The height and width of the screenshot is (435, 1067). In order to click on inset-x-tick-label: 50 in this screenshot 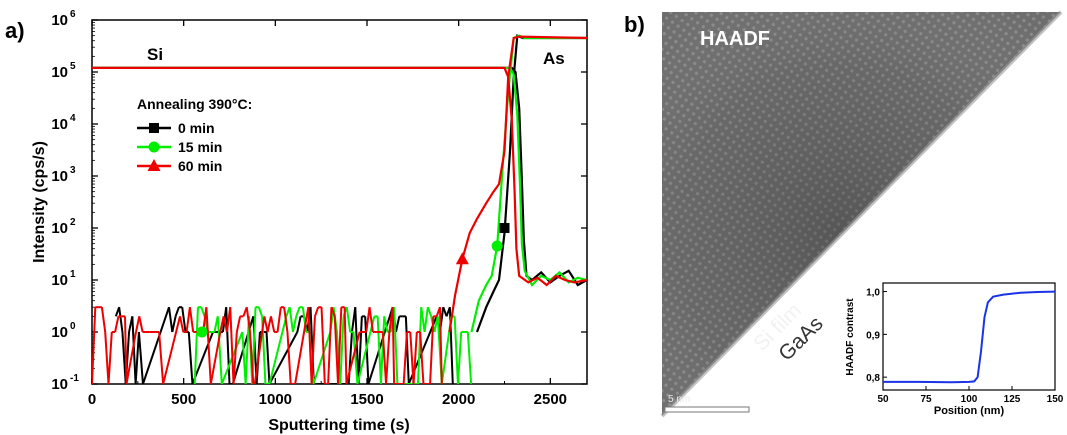, I will do `click(883, 399)`.